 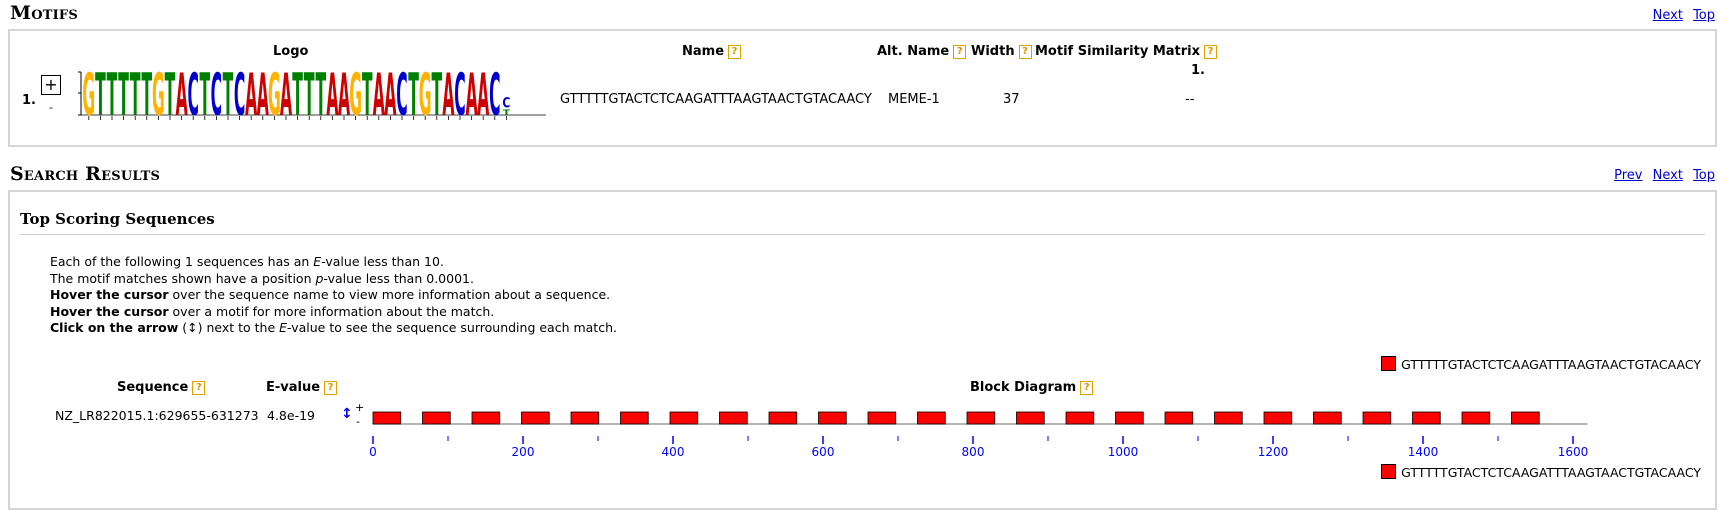 What do you see at coordinates (1025, 52) in the screenshot?
I see `width-help-icon: ?` at bounding box center [1025, 52].